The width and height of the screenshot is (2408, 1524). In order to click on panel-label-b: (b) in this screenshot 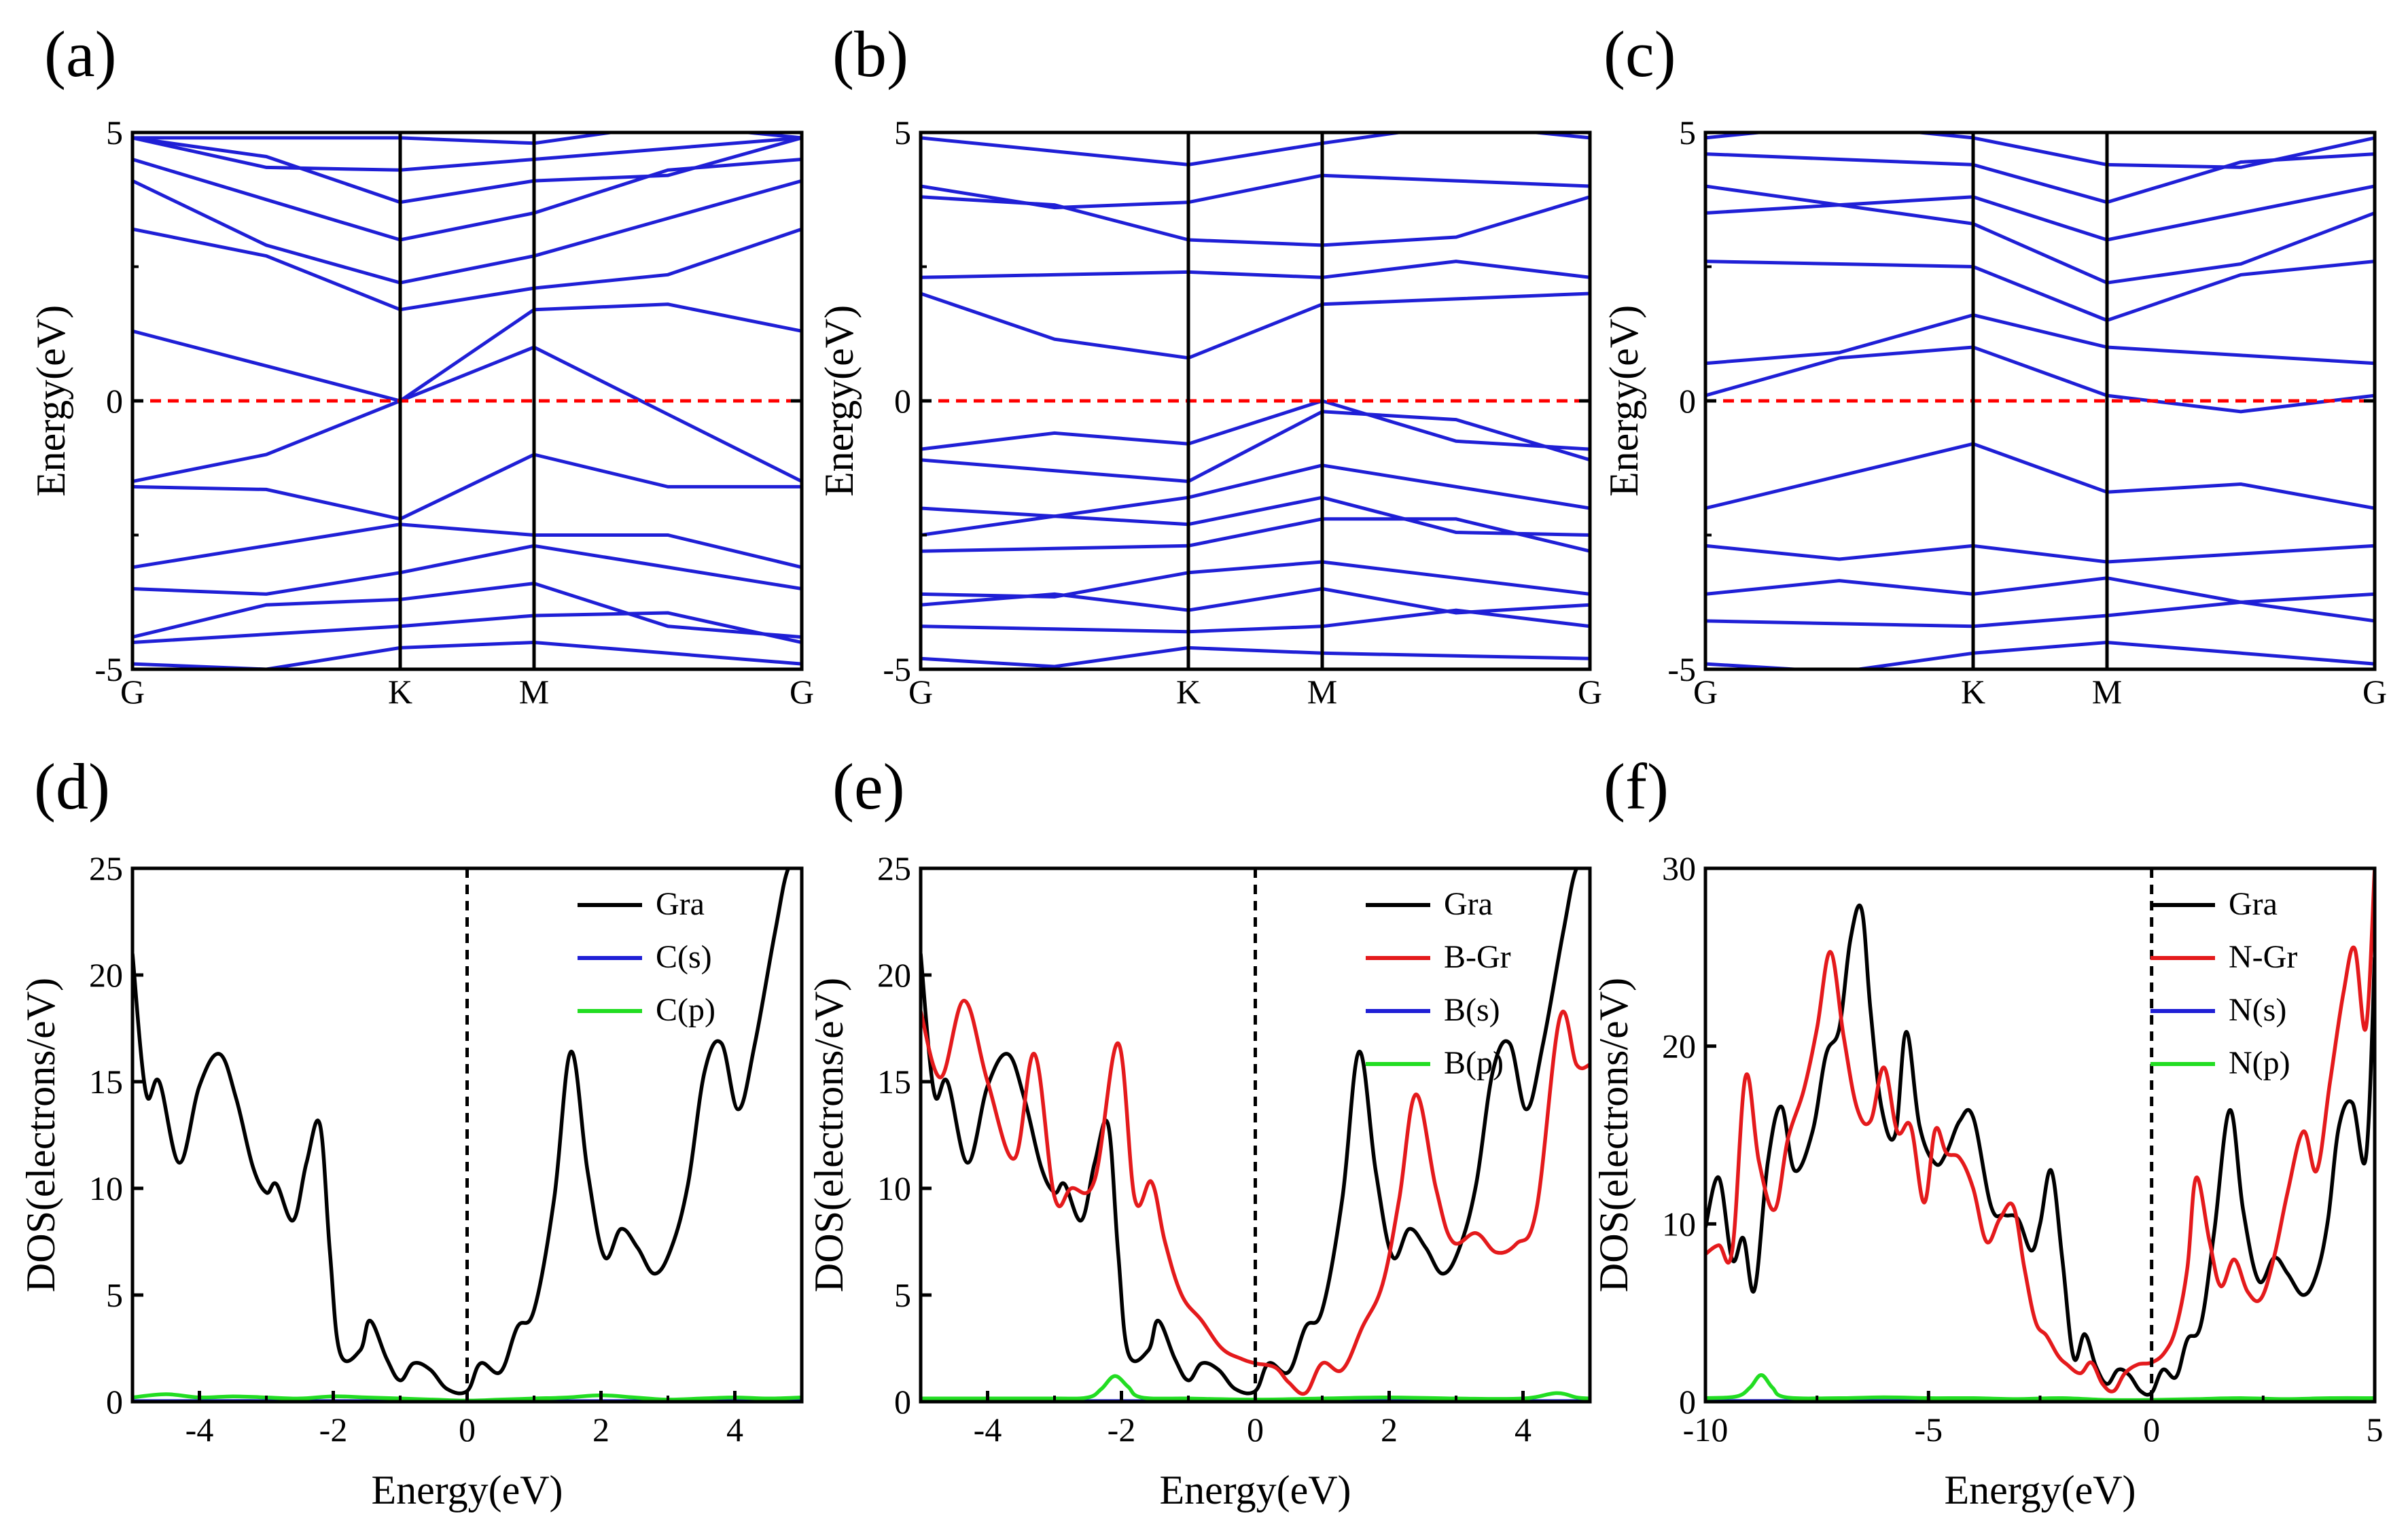, I will do `click(870, 54)`.